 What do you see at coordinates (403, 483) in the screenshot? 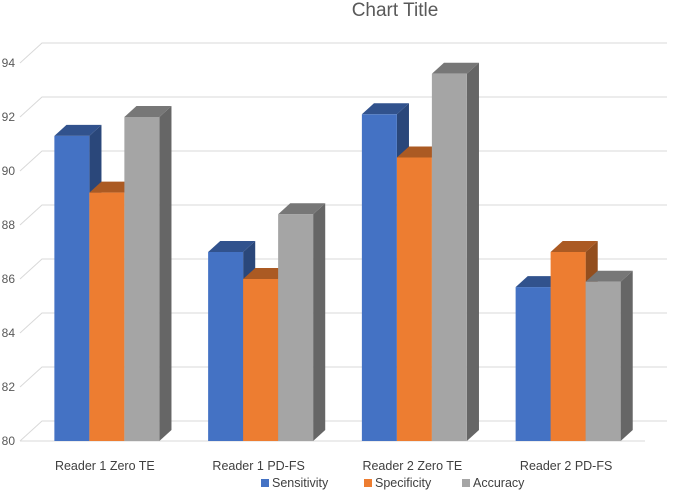
I see `legend-label: Specificity` at bounding box center [403, 483].